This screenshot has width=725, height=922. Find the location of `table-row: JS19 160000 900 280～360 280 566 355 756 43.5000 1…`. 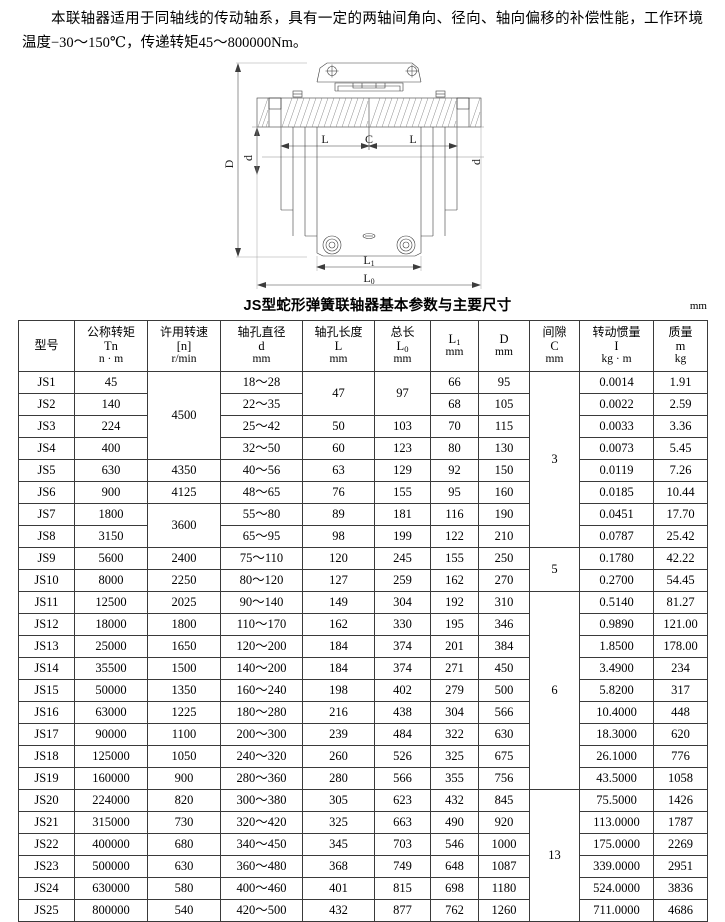

table-row: JS19 160000 900 280～360 280 566 355 756 43.5000 1… is located at coordinates (363, 778).